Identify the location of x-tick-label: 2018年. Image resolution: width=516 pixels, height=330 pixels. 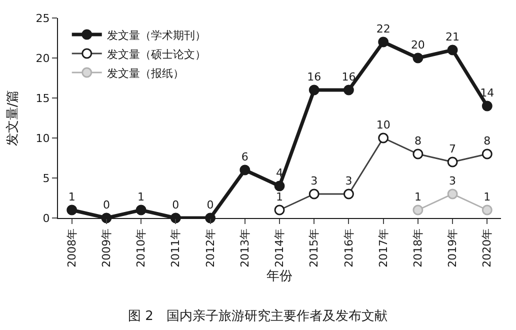
(418, 248).